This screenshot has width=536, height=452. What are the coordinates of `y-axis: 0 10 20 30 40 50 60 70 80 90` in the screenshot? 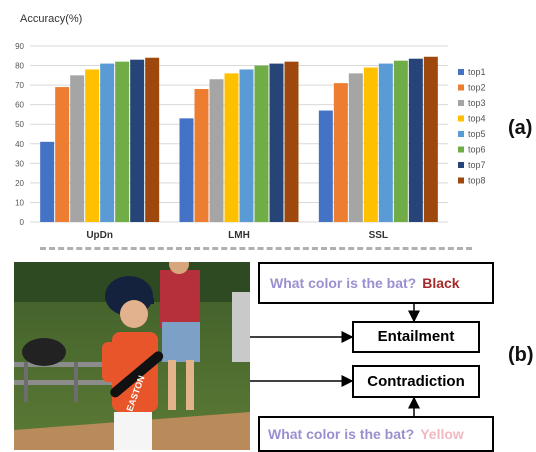 It's located at (19, 134).